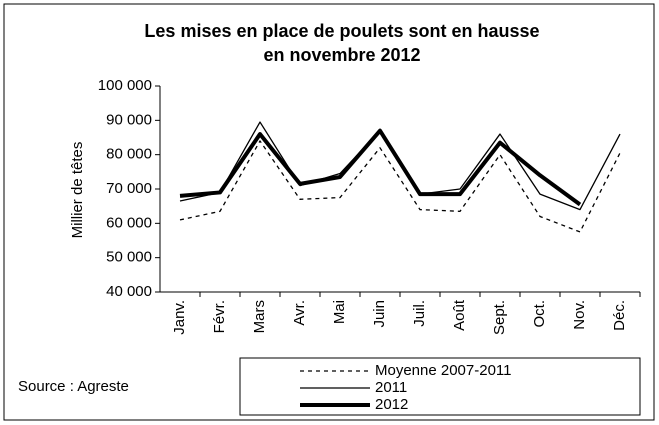 This screenshot has width=659, height=425. Describe the element at coordinates (379, 314) in the screenshot. I see `x-tick-label: Juin` at that location.